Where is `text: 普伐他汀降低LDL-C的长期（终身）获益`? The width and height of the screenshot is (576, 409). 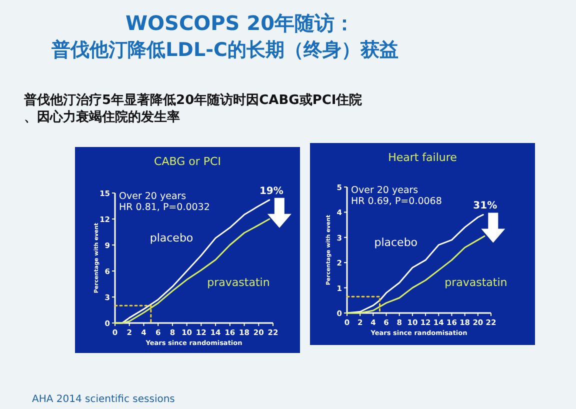
text: 普伐他汀降低LDL-C的长期（终身）获益 is located at coordinates (224, 50).